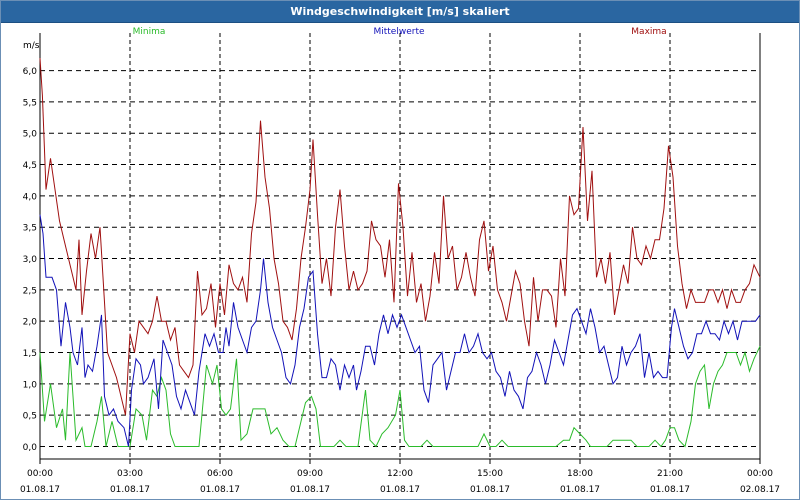  Describe the element at coordinates (30, 197) in the screenshot. I see `y-tick-label: 4,0` at that location.